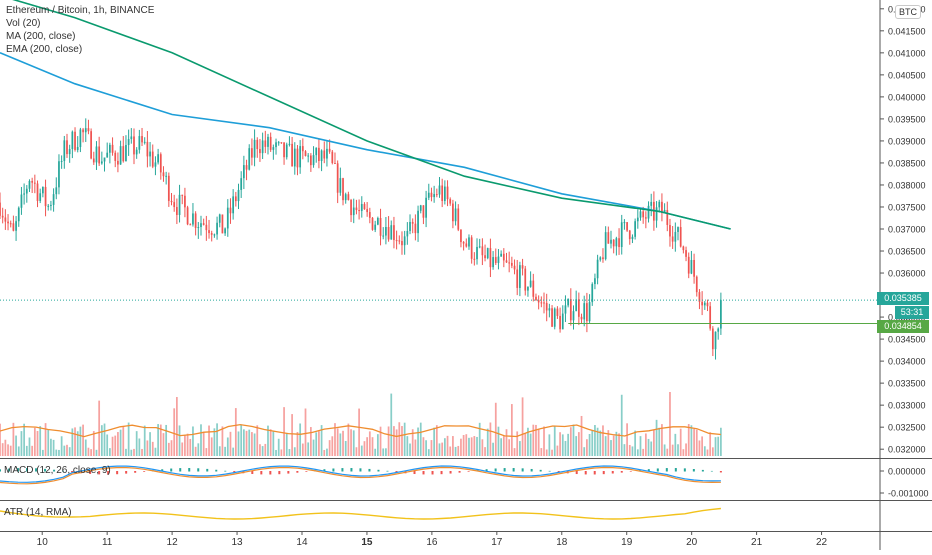 The height and width of the screenshot is (555, 932). Describe the element at coordinates (907, 274) in the screenshot. I see `y-tick-label: 0.036000` at that location.